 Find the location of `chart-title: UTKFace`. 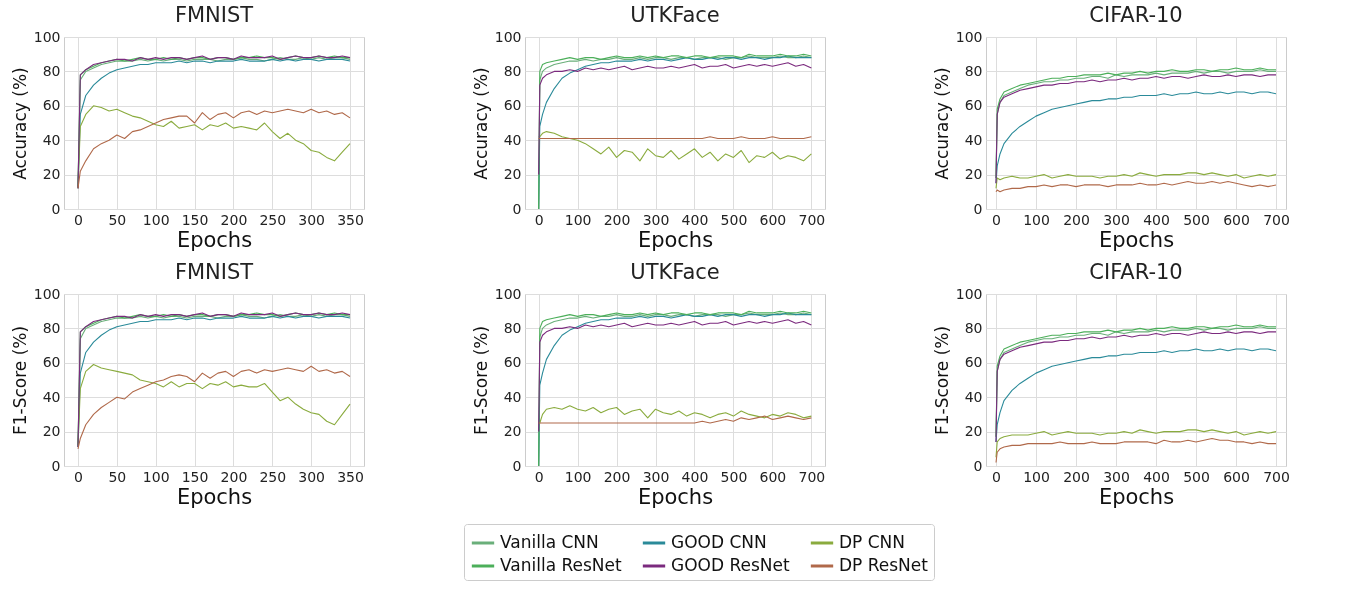

chart-title: UTKFace is located at coordinates (675, 15).